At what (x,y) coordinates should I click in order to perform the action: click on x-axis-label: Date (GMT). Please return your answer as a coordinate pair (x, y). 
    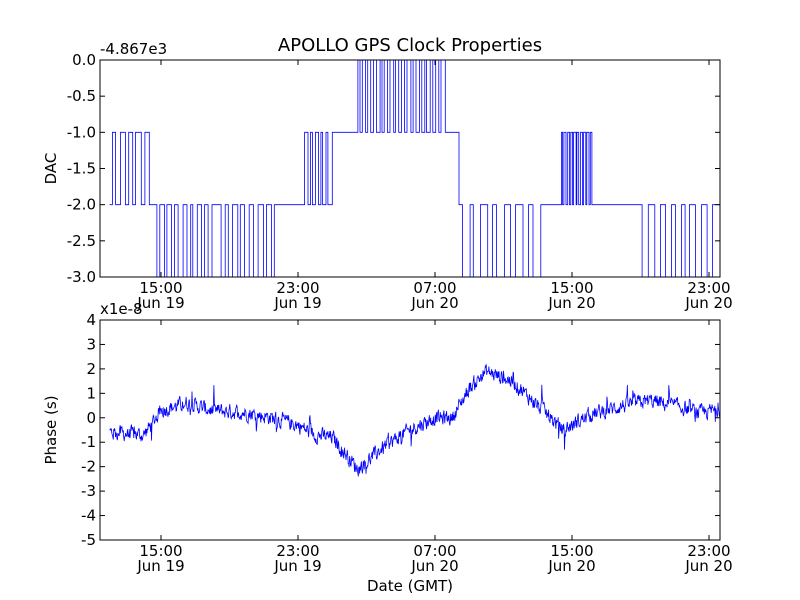
    Looking at the image, I should click on (410, 586).